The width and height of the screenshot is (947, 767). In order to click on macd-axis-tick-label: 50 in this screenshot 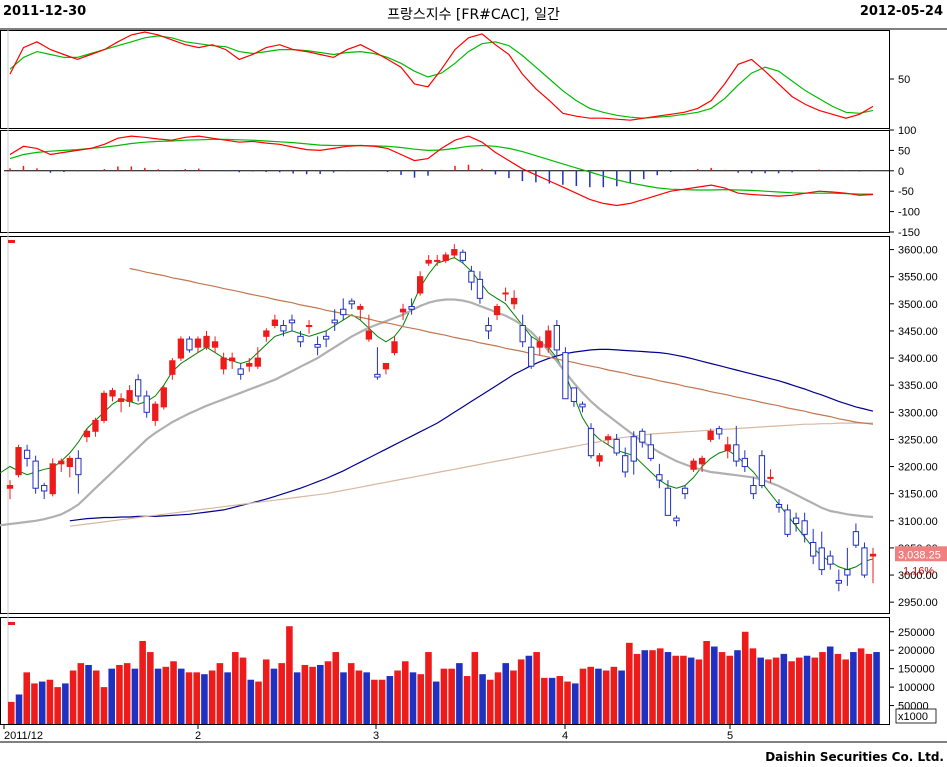, I will do `click(904, 151)`.